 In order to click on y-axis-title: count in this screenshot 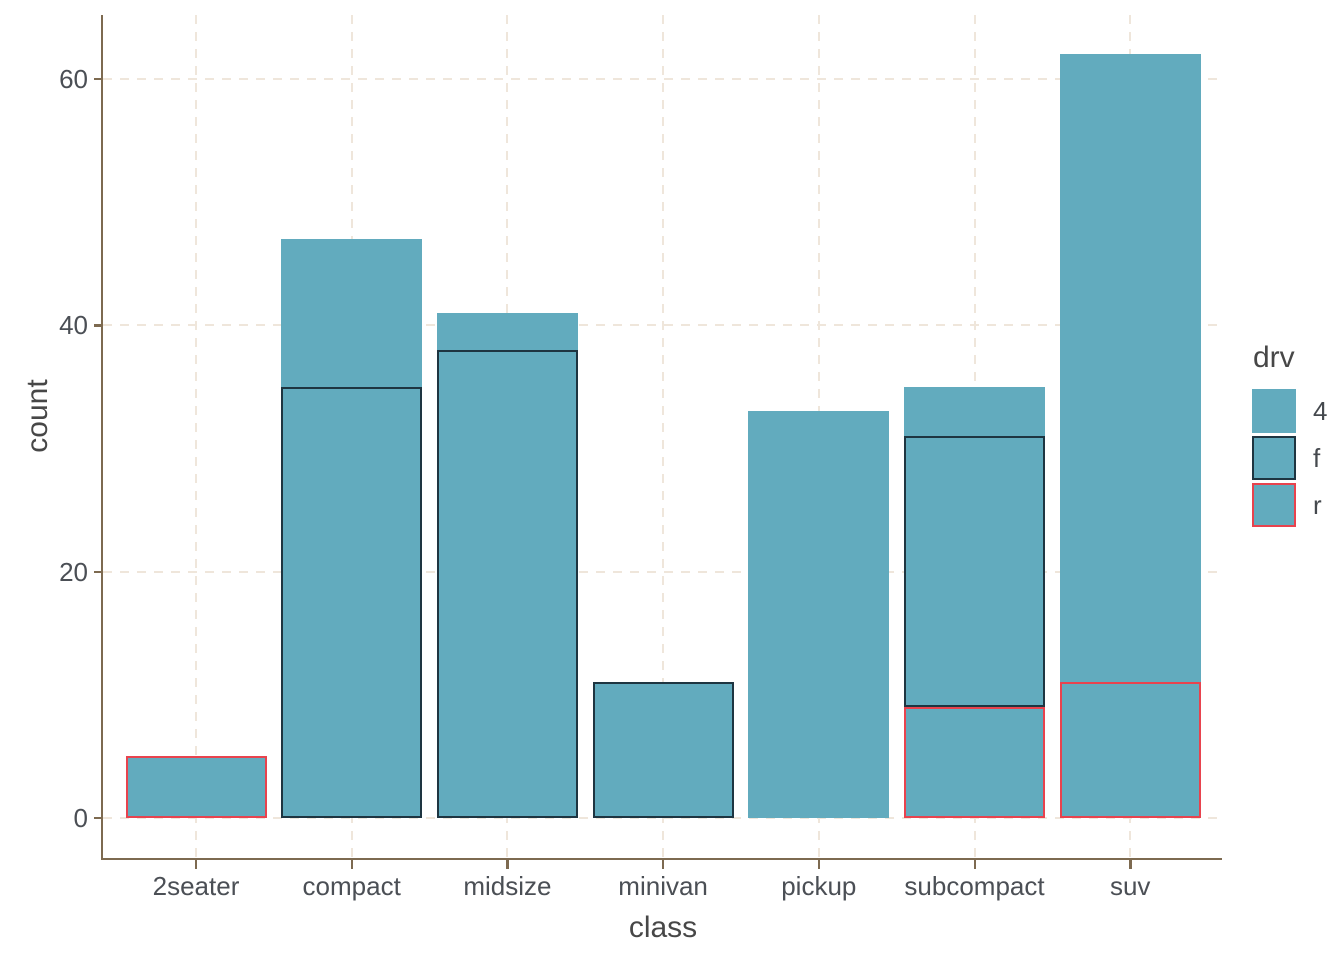, I will do `click(37, 416)`.